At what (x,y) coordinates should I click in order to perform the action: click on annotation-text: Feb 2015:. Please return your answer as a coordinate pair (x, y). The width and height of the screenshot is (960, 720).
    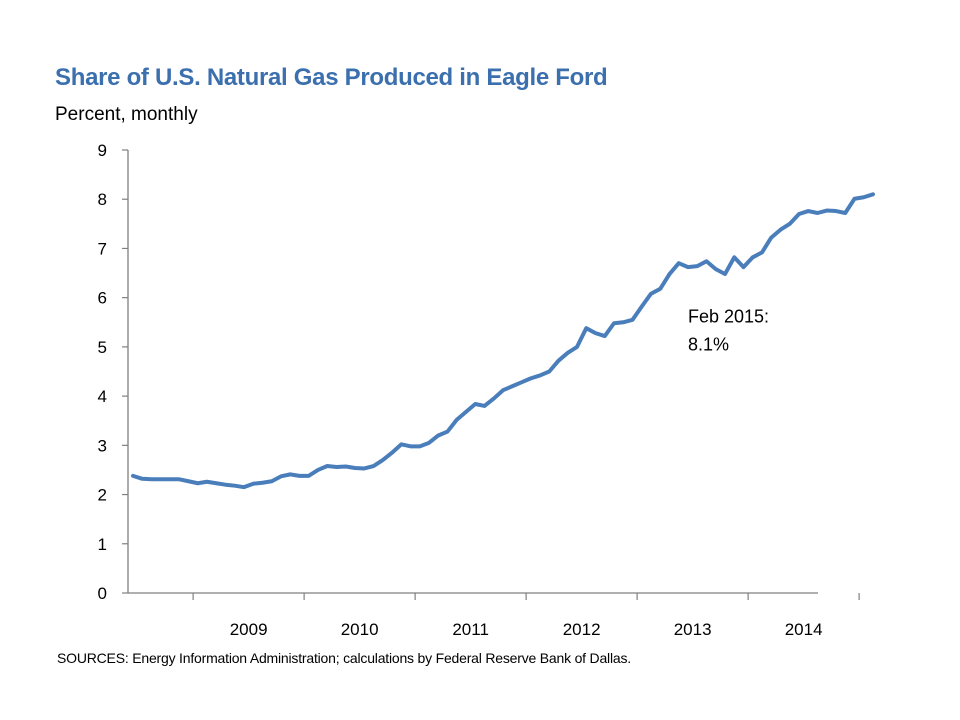
    Looking at the image, I should click on (728, 316).